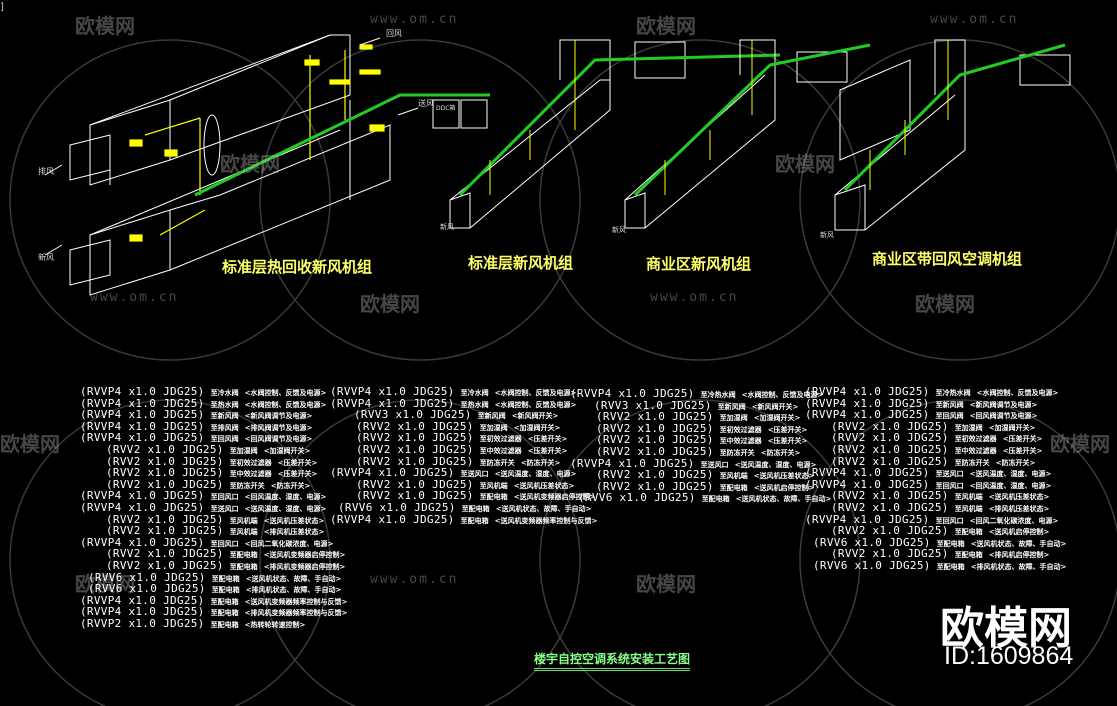  I want to click on cable-destination: 至中效过滤器, so click(500, 450).